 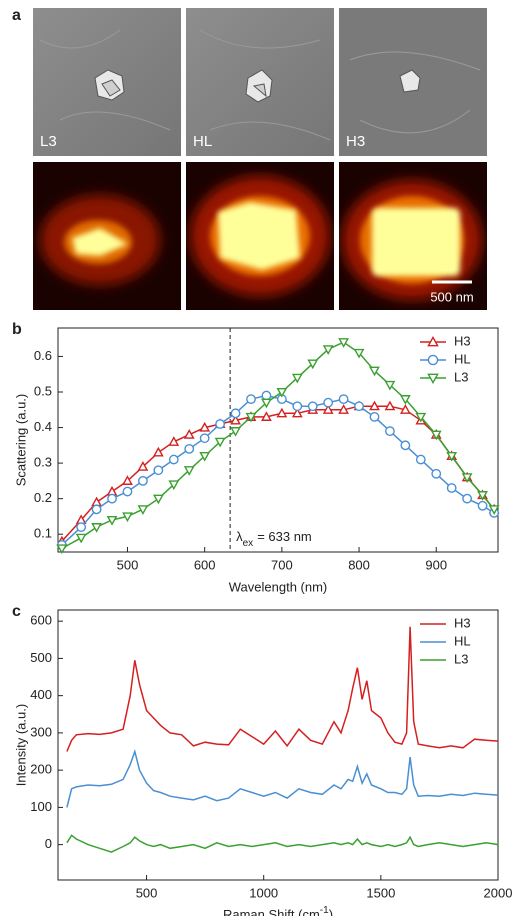 What do you see at coordinates (41, 620) in the screenshot?
I see `y-tick-label: 600` at bounding box center [41, 620].